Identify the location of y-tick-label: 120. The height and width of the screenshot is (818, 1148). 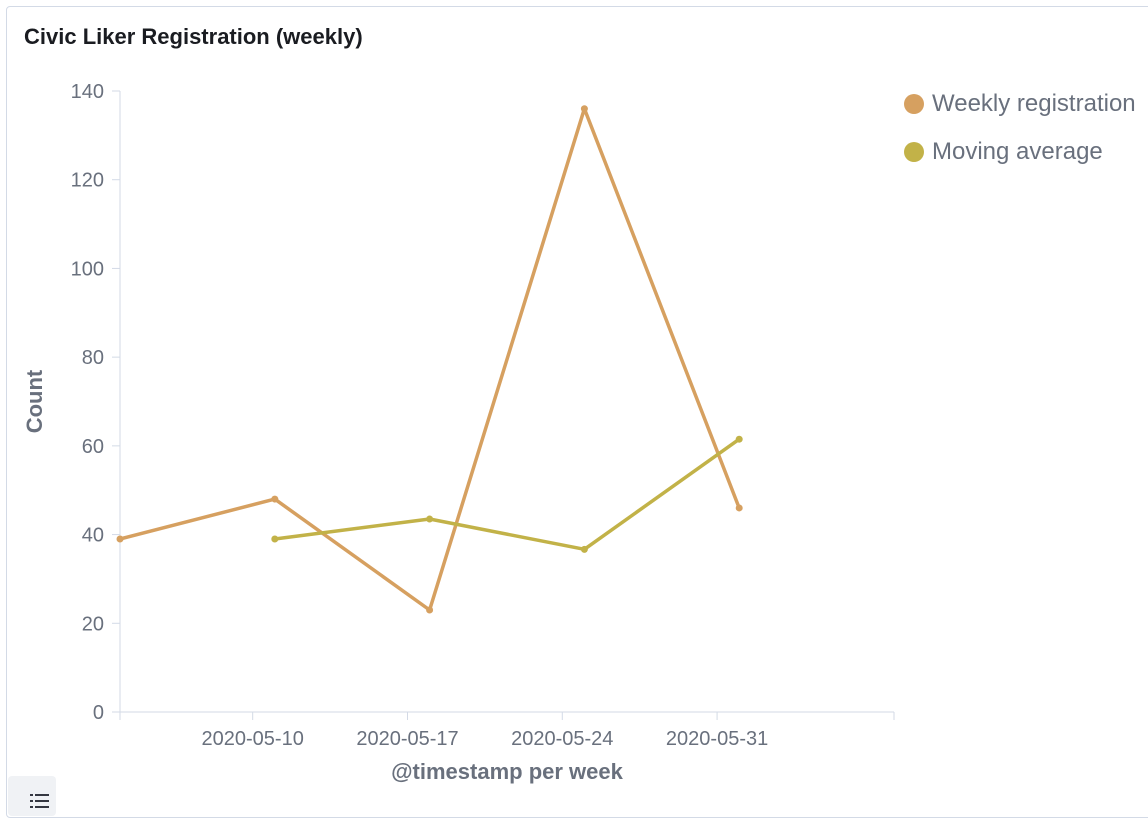
(87, 181).